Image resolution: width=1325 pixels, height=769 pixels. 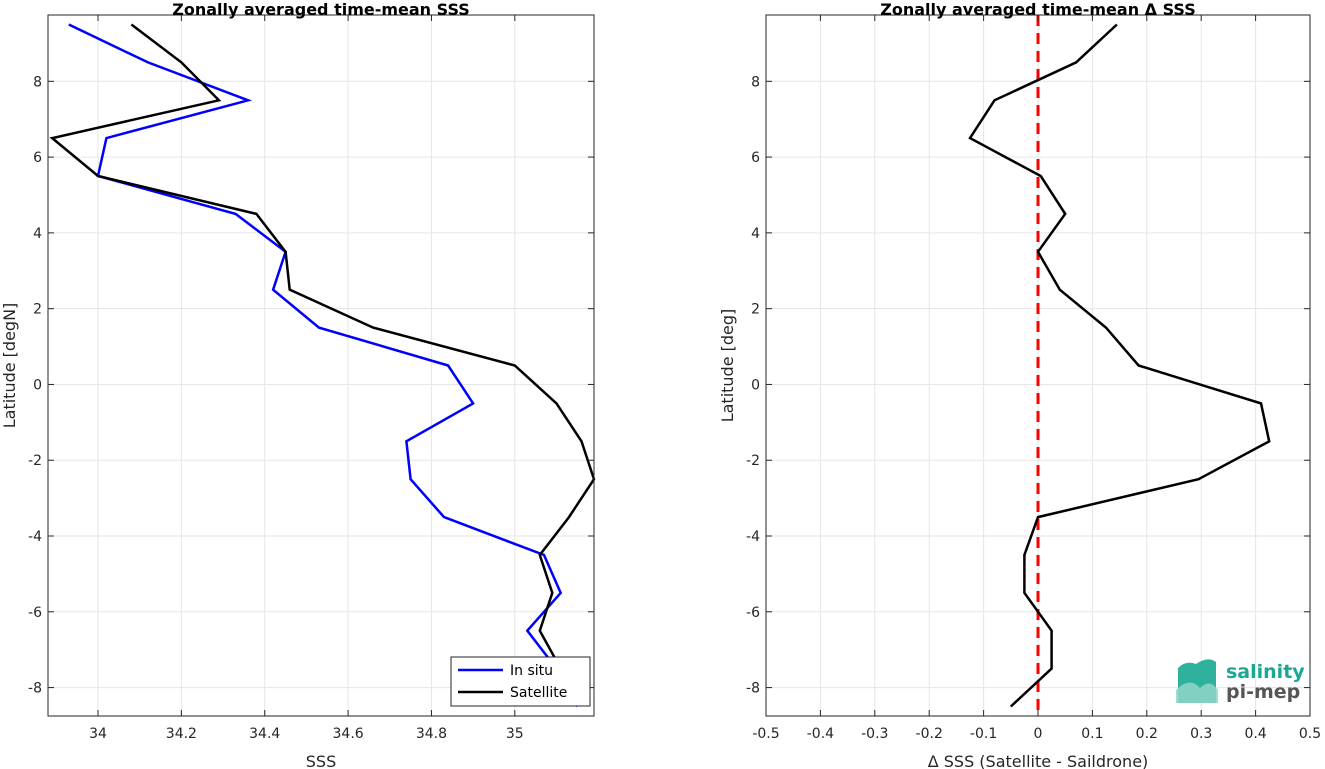 I want to click on legend-label: Satellite, so click(x=538, y=693).